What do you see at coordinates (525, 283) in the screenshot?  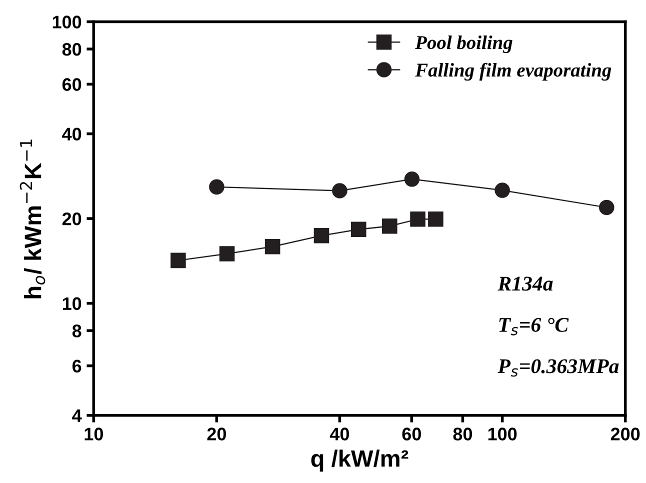 I see `annotation: R134a` at bounding box center [525, 283].